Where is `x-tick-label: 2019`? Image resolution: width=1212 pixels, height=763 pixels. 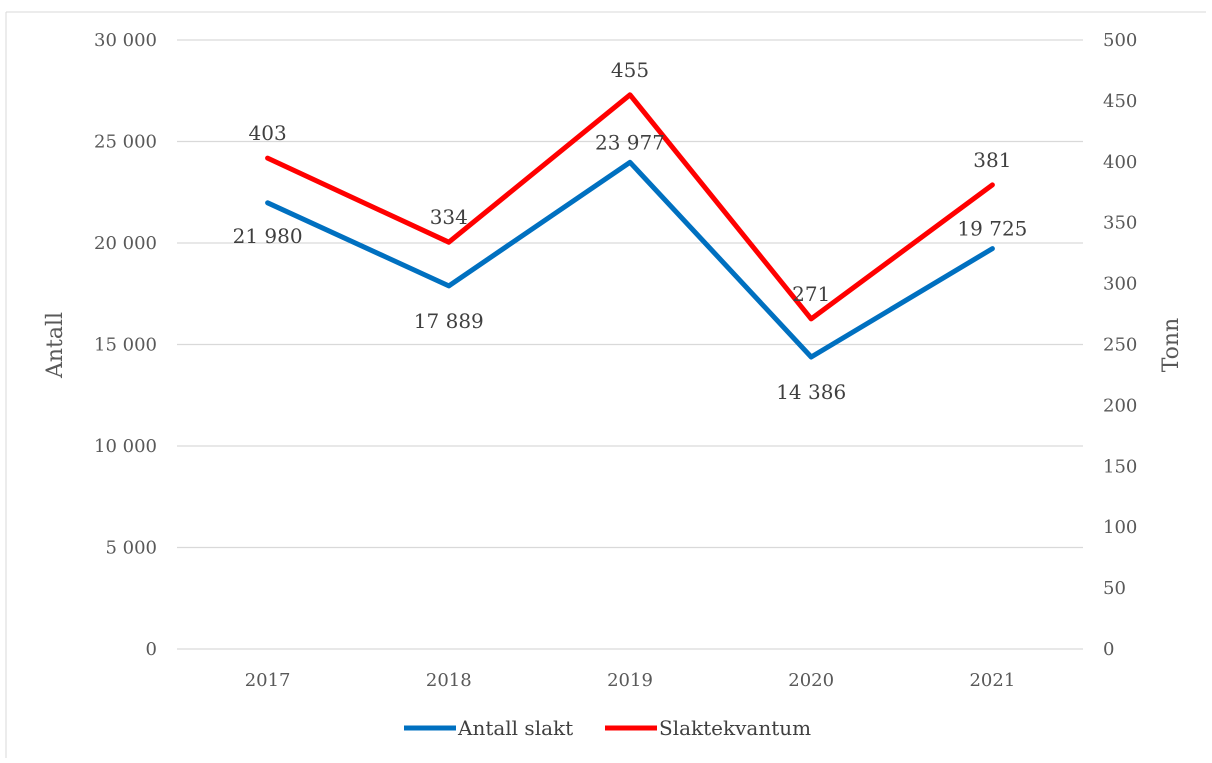 x-tick-label: 2019 is located at coordinates (630, 680).